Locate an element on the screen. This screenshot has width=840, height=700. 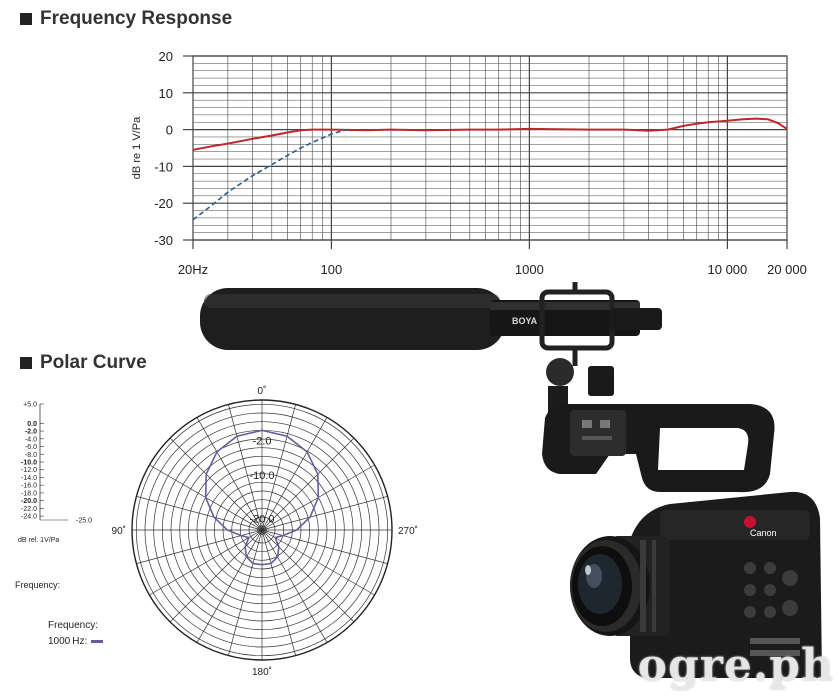
polar-legend-swatch is located at coordinates (97, 641).